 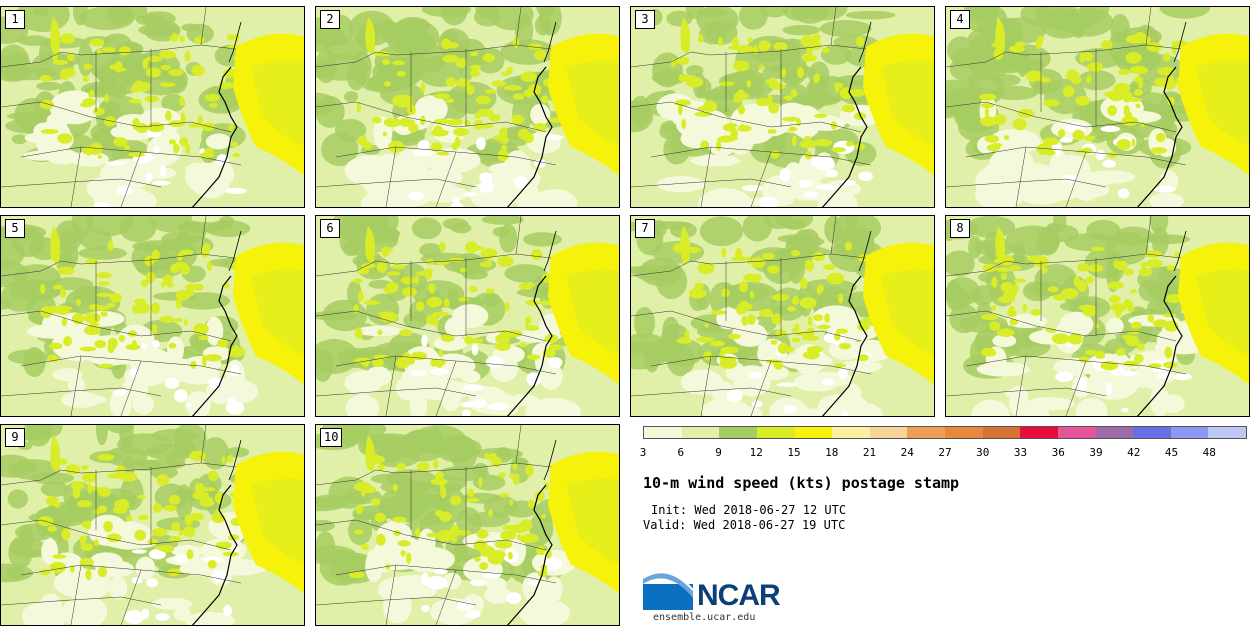 What do you see at coordinates (739, 595) in the screenshot?
I see `ncar-logo-text: NCAR` at bounding box center [739, 595].